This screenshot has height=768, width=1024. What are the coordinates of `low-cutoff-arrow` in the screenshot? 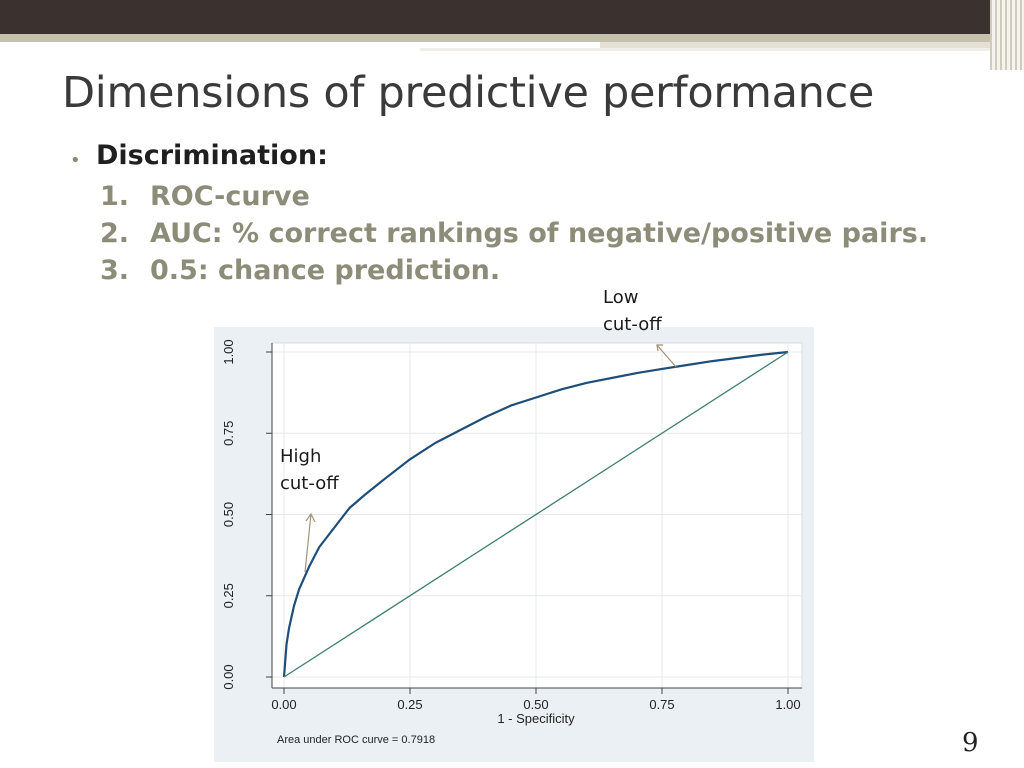 It's located at (666, 356).